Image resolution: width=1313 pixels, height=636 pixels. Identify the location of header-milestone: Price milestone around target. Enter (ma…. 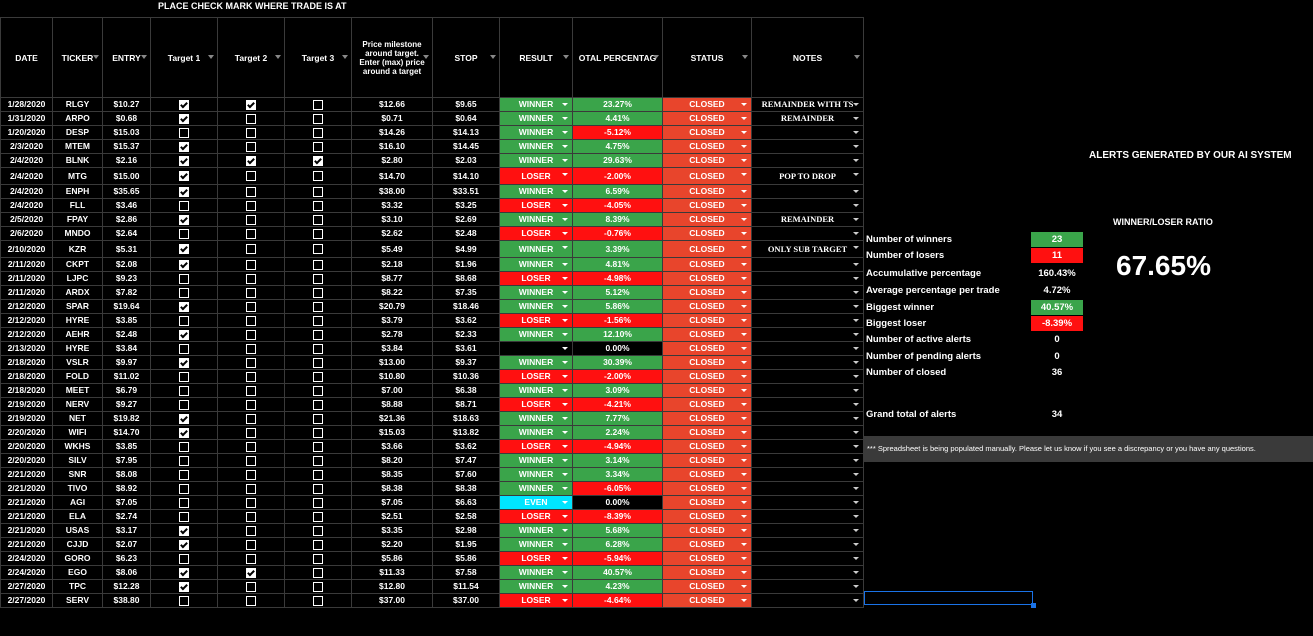
(392, 57).